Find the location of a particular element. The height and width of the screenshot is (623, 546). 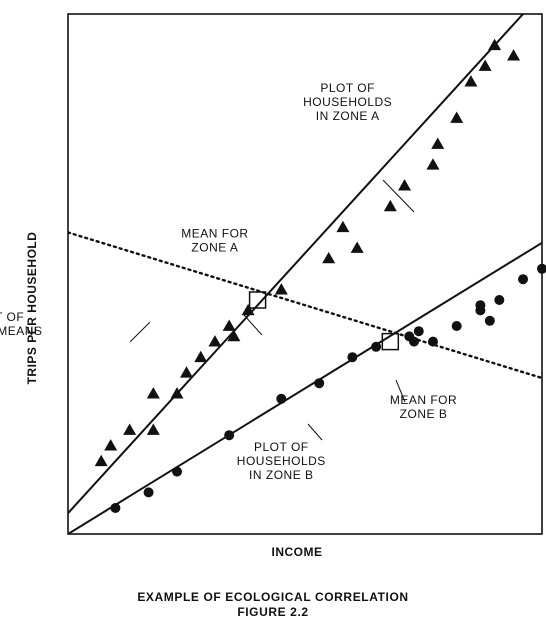

y-axis-label: TRIPS PER HOUSEHOLD is located at coordinates (32, 308).